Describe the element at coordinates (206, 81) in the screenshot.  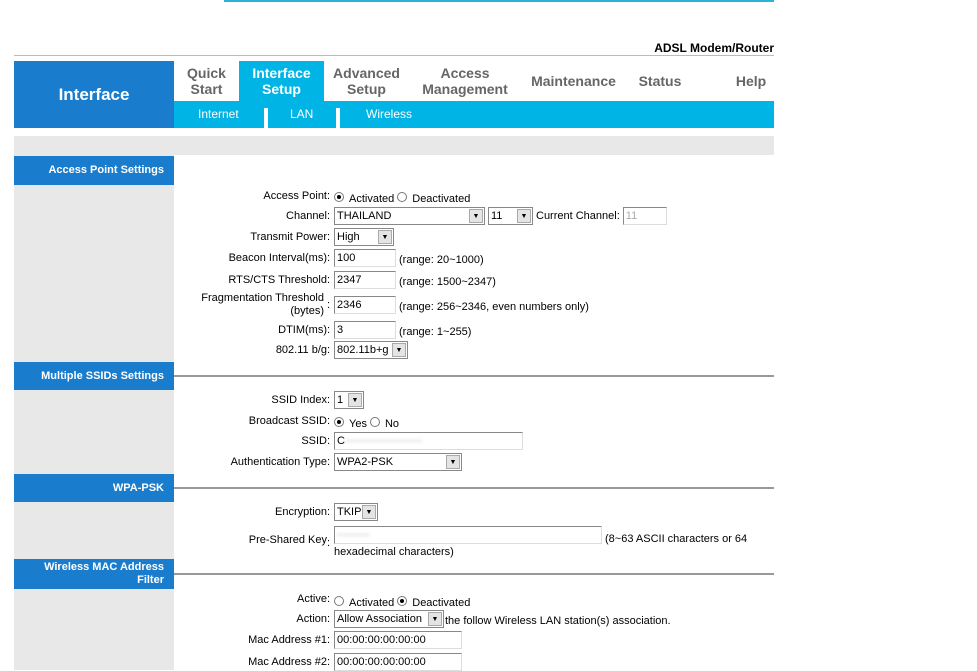
I see `tab-quick-start: Quick Start` at that location.